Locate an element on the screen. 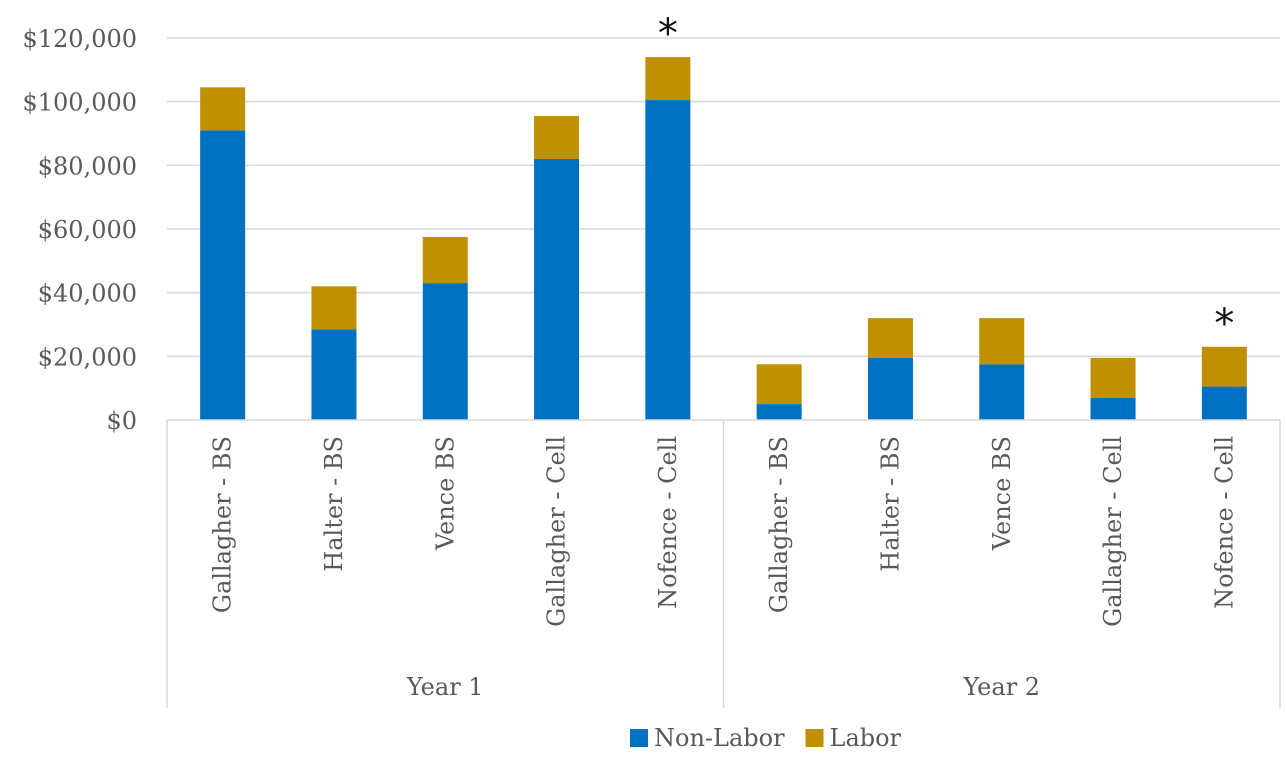 The image size is (1286, 761). y-tick-label: $40,000 is located at coordinates (87, 294).